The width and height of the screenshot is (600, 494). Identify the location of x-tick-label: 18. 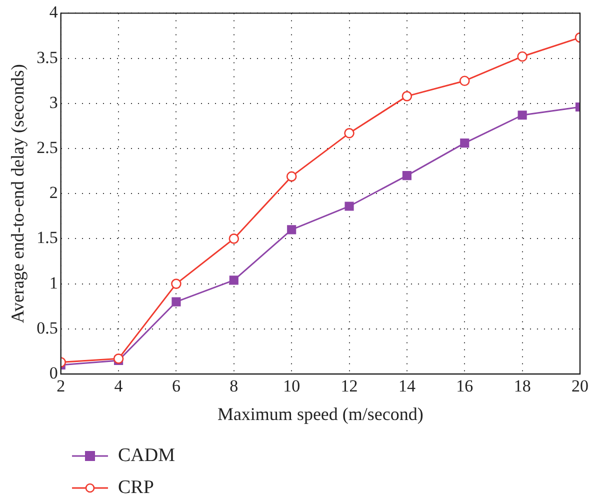
(522, 386).